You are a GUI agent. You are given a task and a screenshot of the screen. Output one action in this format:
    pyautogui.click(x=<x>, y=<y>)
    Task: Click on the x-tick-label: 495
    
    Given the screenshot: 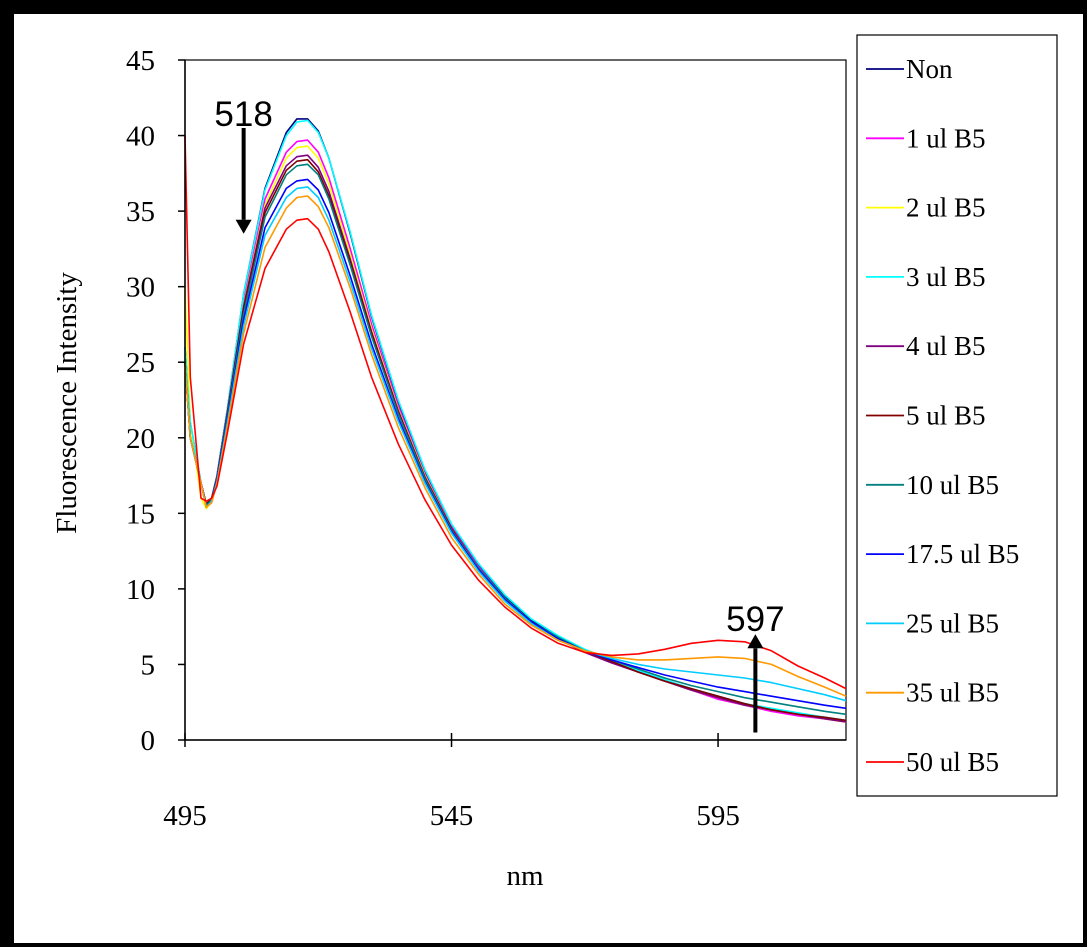 What is the action you would take?
    pyautogui.click(x=185, y=816)
    